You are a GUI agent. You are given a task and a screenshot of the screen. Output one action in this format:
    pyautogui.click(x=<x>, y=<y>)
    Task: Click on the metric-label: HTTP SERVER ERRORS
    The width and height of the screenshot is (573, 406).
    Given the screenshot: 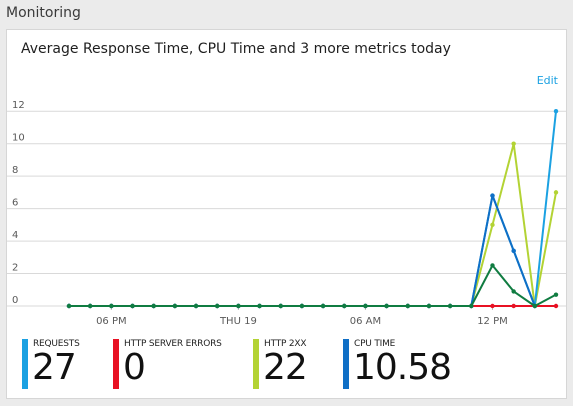 What is the action you would take?
    pyautogui.click(x=173, y=344)
    